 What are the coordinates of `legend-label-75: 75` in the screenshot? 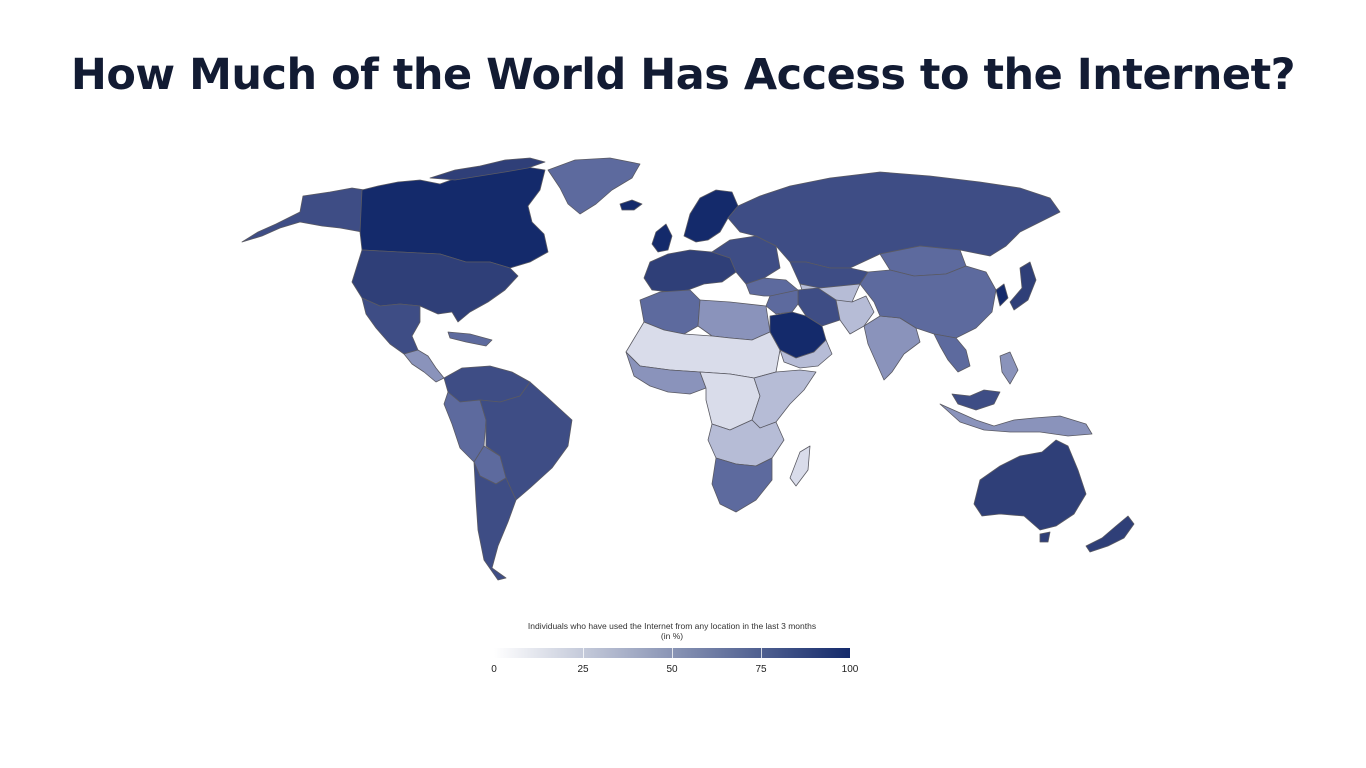 It's located at (761, 669).